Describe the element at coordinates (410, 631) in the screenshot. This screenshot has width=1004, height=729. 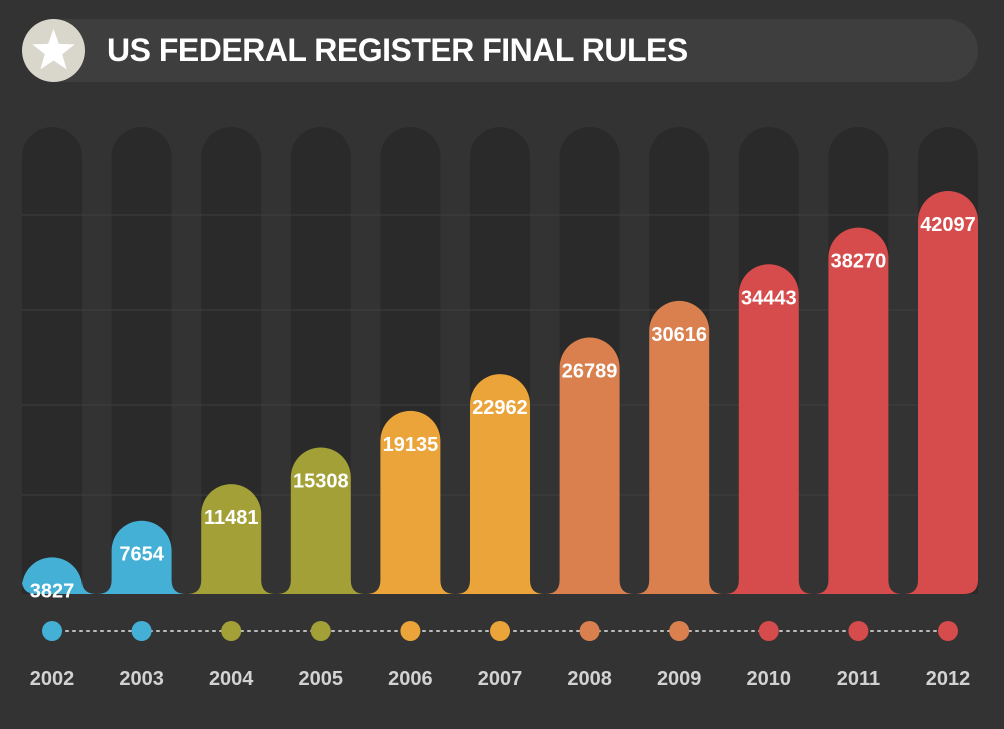
I see `timeline-dot-2006` at that location.